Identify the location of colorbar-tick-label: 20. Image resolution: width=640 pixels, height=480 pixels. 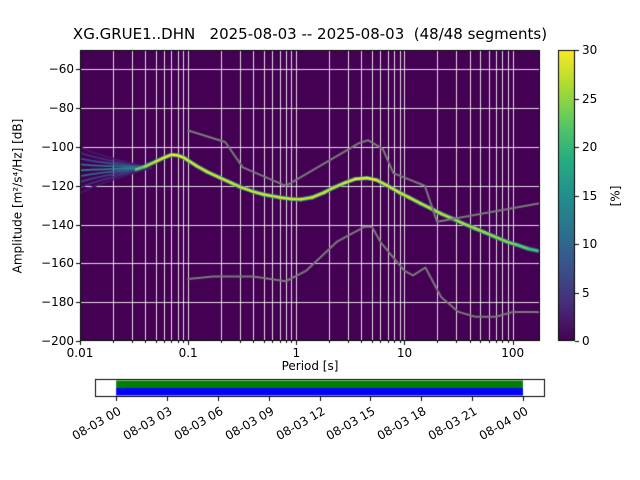
(590, 147).